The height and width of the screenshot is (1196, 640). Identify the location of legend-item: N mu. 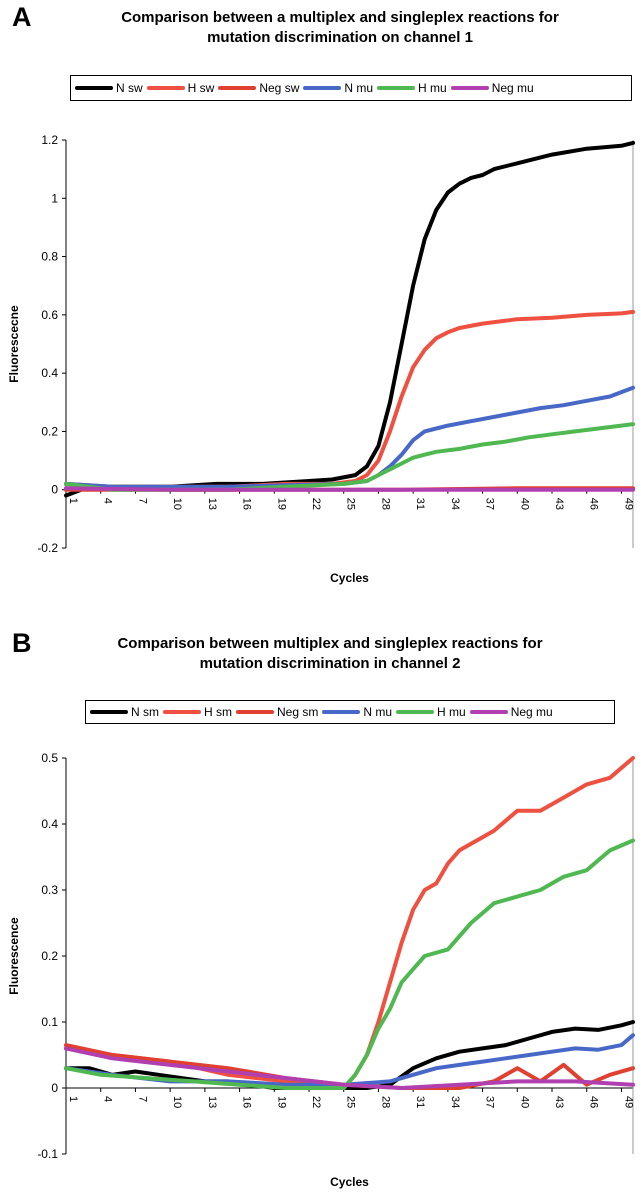
(357, 712).